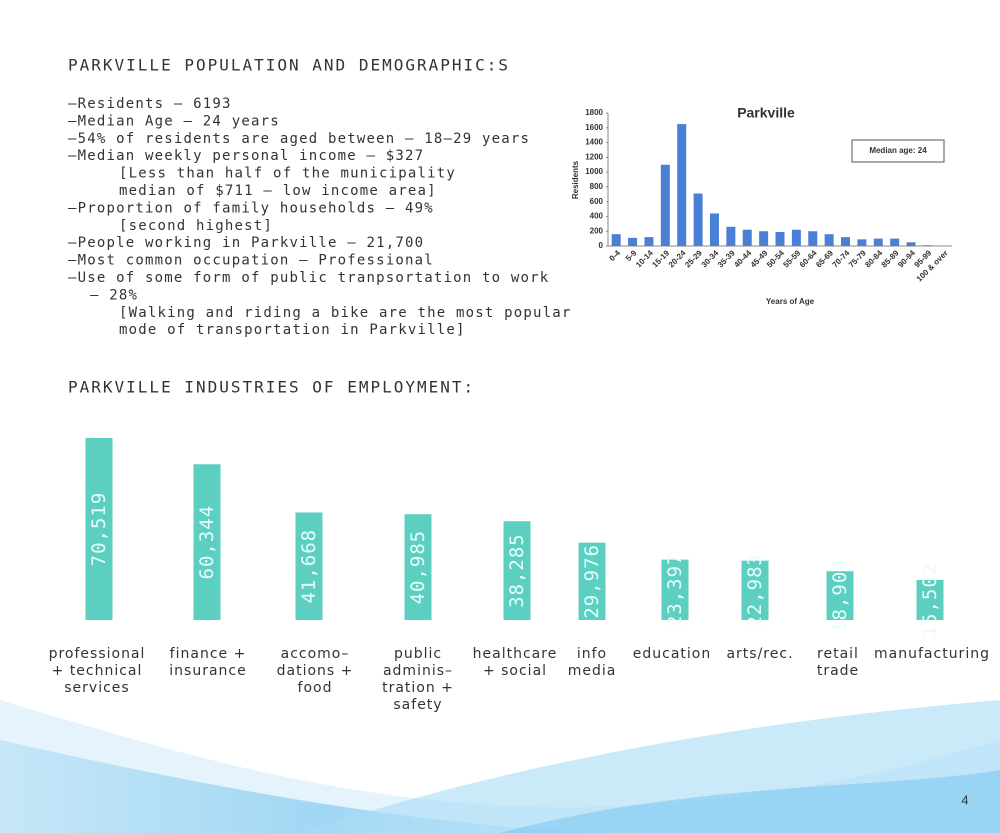  What do you see at coordinates (594, 156) in the screenshot?
I see `y-tick-label: 1200` at bounding box center [594, 156].